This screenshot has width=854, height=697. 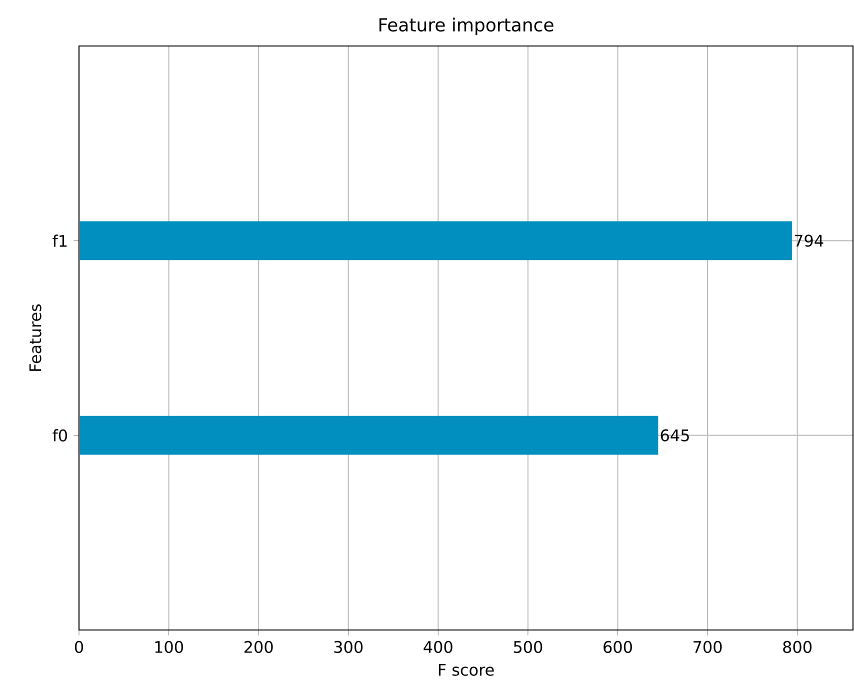 What do you see at coordinates (674, 435) in the screenshot?
I see `data-label: 645` at bounding box center [674, 435].